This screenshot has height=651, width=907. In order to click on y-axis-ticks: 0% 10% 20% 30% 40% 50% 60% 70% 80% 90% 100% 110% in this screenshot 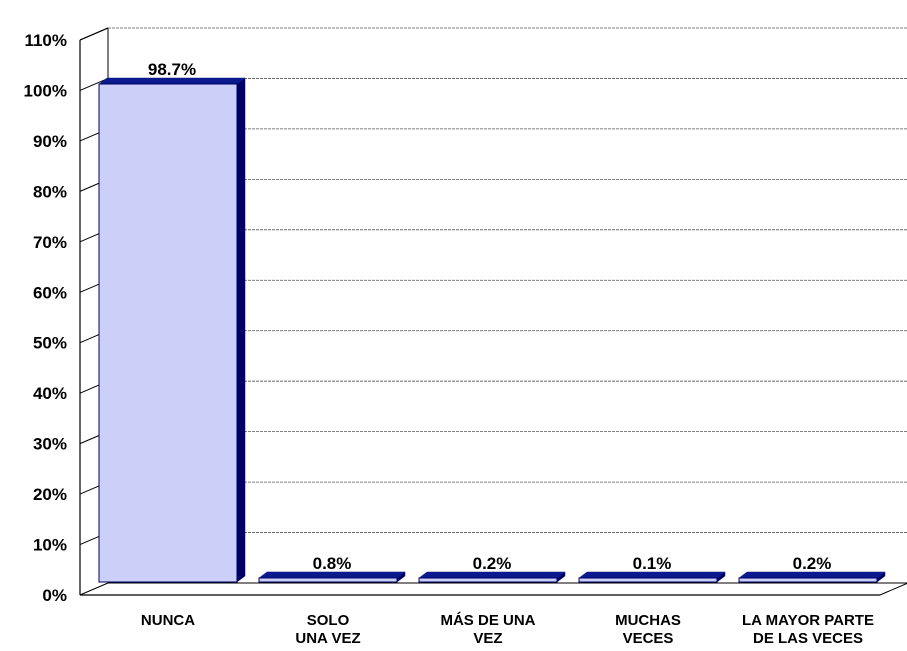, I will do `click(45, 318)`.